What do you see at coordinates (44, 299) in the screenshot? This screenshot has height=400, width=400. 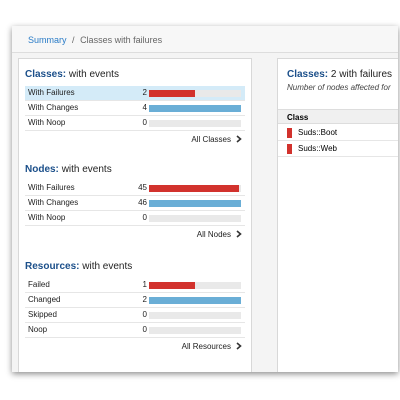 I see `stat-label: Changed` at bounding box center [44, 299].